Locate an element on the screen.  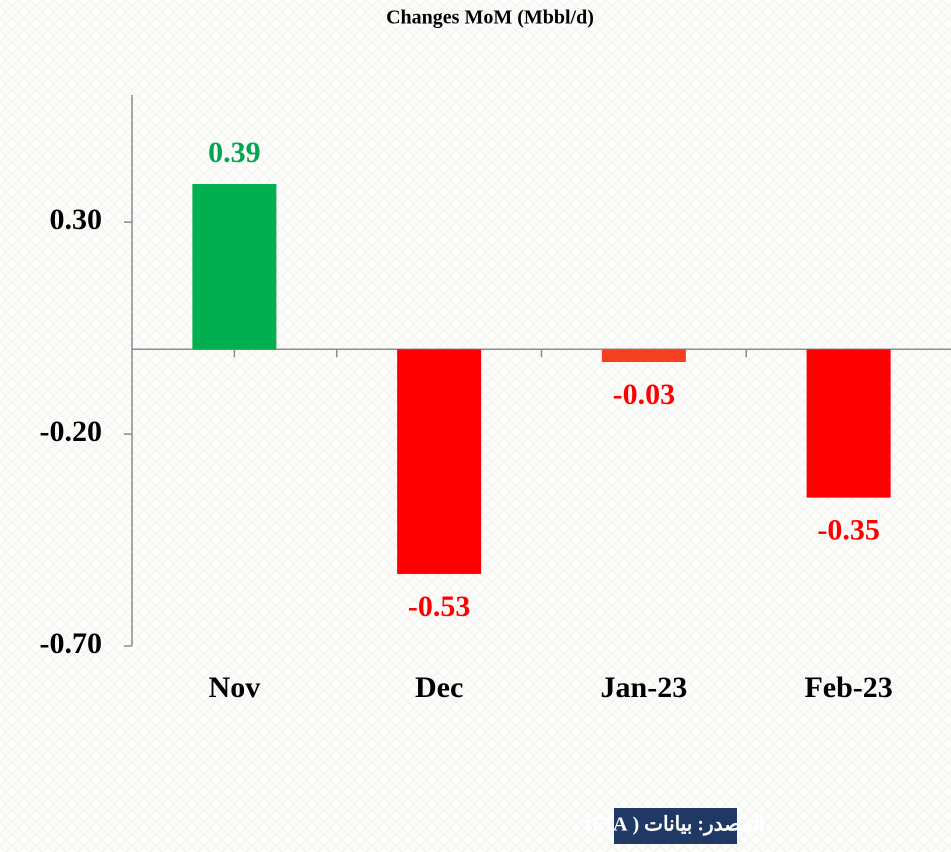
x-tick-label: Feb-23 is located at coordinates (848, 687).